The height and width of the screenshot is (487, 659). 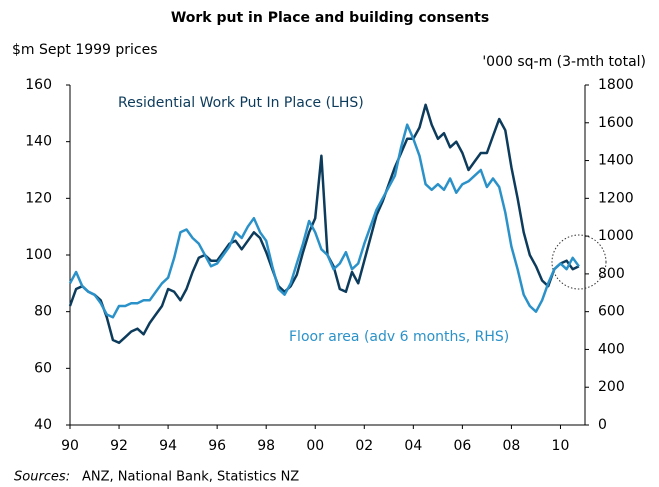 What do you see at coordinates (330, 18) in the screenshot?
I see `chart-title: Work put in Place and building consents` at bounding box center [330, 18].